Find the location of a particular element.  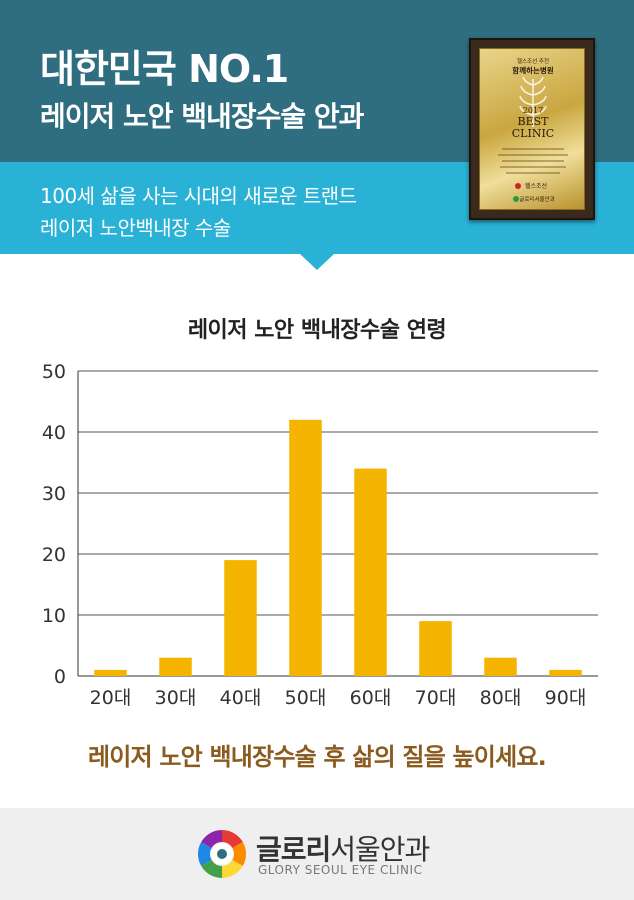

award-top-text: 헬스조선 추천 is located at coordinates (533, 61).